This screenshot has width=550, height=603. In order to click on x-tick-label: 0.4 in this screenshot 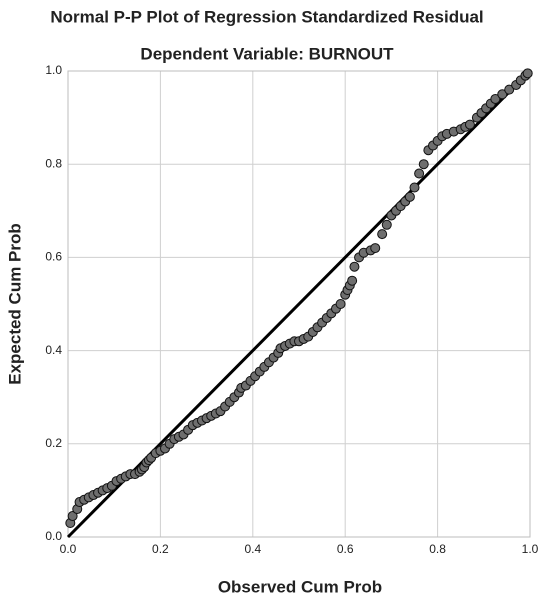, I will do `click(252, 549)`.